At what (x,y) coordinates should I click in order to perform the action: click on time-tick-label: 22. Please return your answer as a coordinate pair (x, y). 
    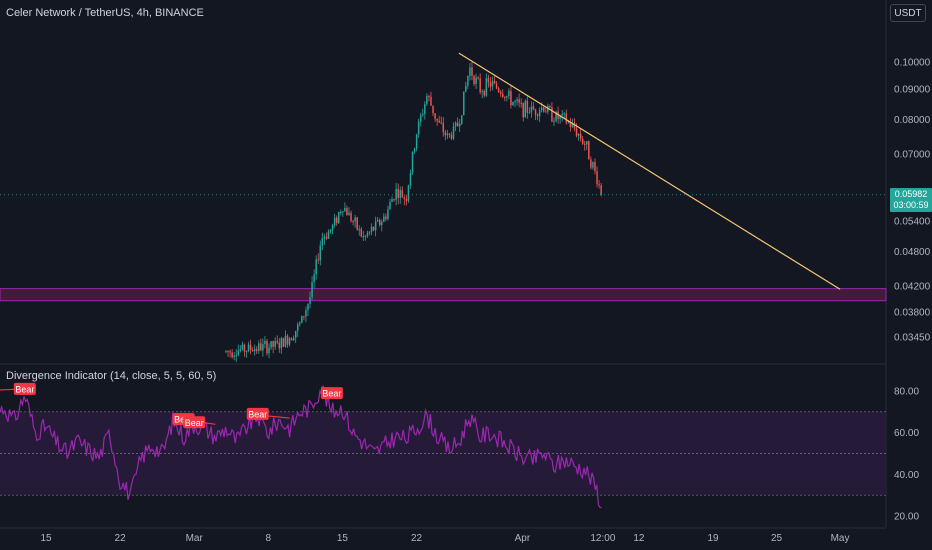
    Looking at the image, I should click on (417, 538).